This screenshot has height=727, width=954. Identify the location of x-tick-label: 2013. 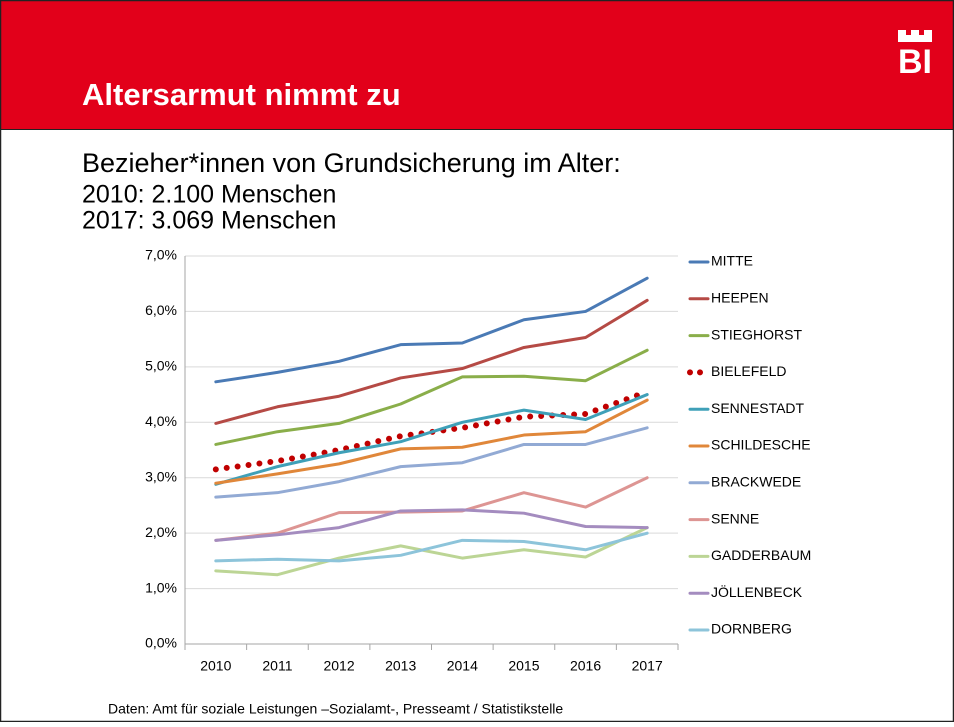
(400, 666).